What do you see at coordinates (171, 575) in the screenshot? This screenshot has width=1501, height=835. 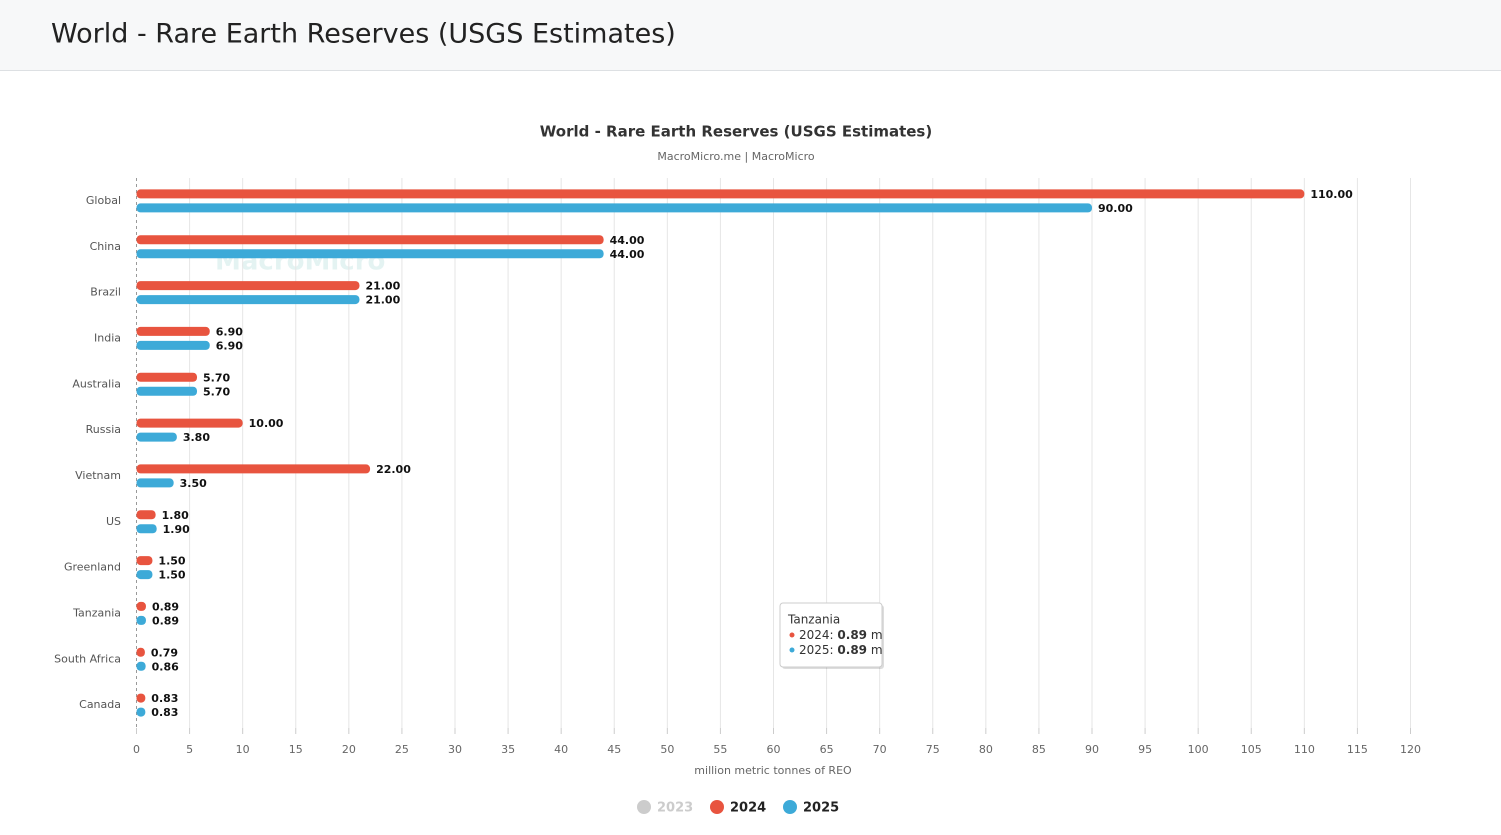 I see `value-label: 1.50` at bounding box center [171, 575].